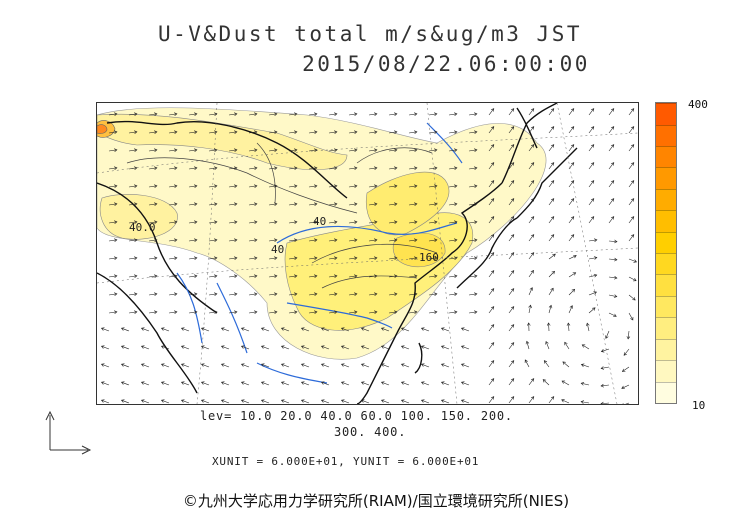 This screenshot has width=752, height=532. I want to click on reference-vector-icon, so click(68, 432).